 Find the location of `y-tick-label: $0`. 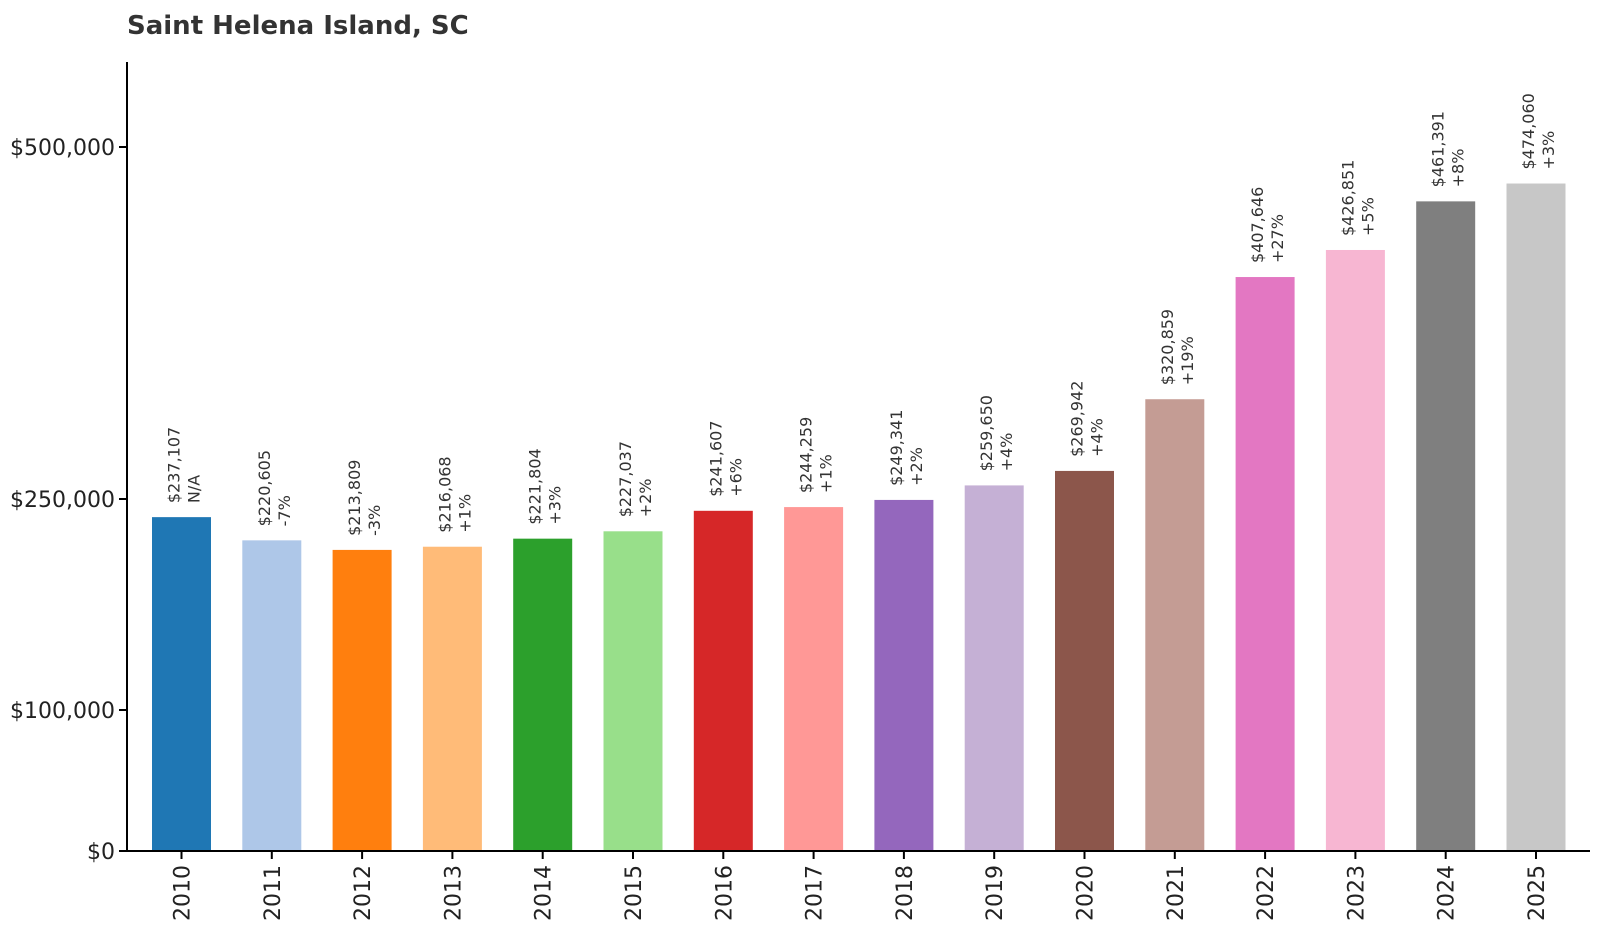

y-tick-label: $0 is located at coordinates (101, 852).